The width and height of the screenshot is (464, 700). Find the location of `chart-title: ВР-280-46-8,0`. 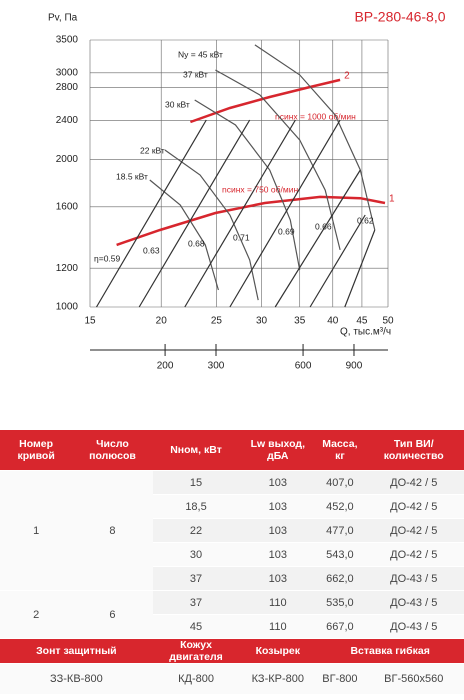

chart-title: ВР-280-46-8,0 is located at coordinates (399, 17).